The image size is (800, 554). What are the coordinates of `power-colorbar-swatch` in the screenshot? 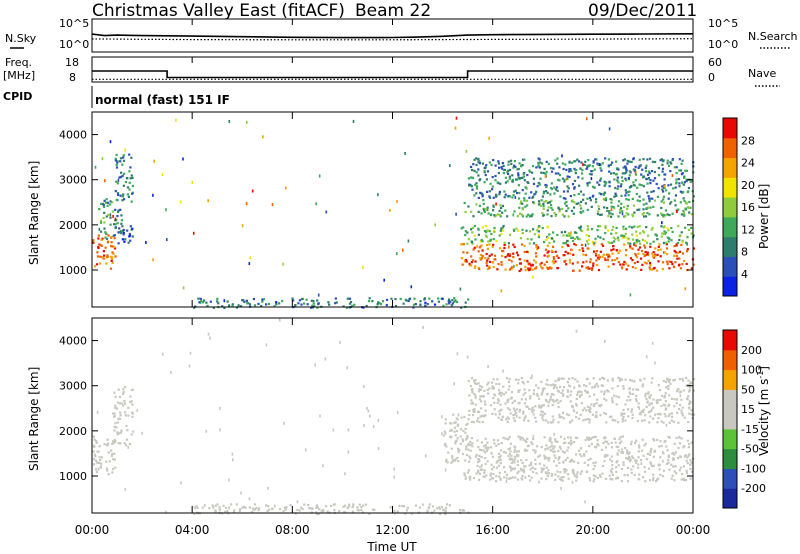 It's located at (730, 187).